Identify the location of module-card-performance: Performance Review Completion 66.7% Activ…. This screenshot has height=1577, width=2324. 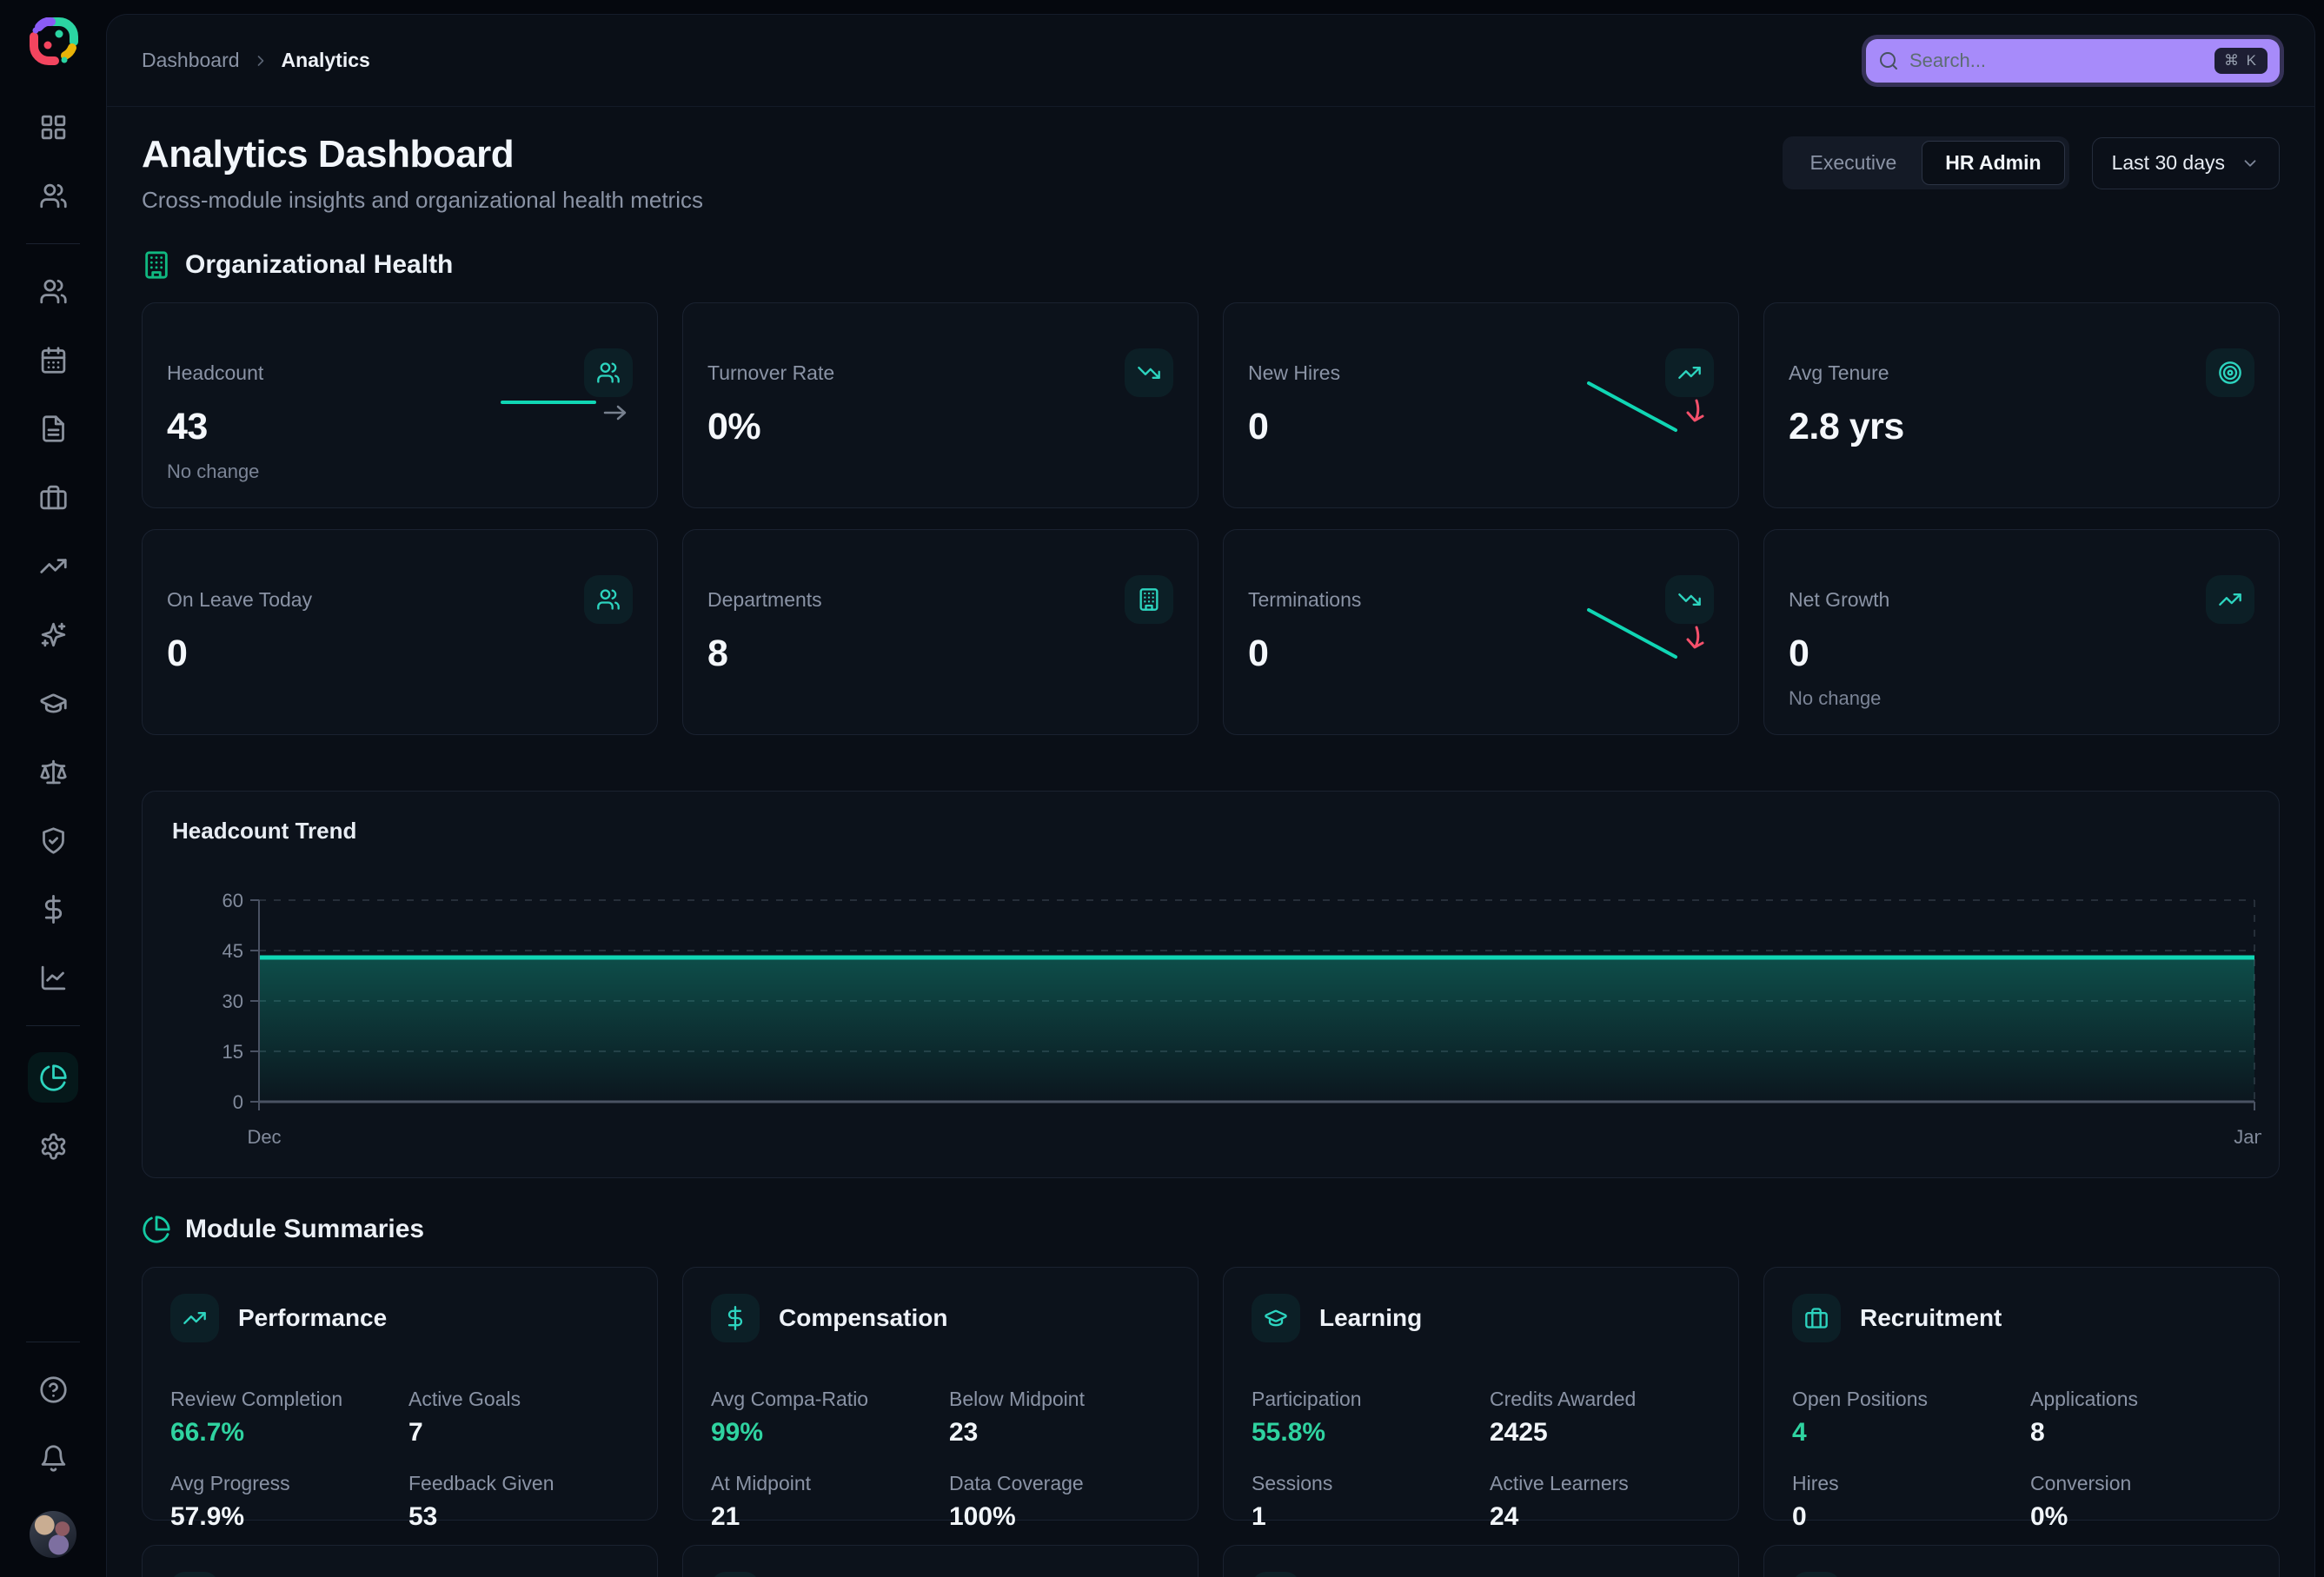
(400, 1399).